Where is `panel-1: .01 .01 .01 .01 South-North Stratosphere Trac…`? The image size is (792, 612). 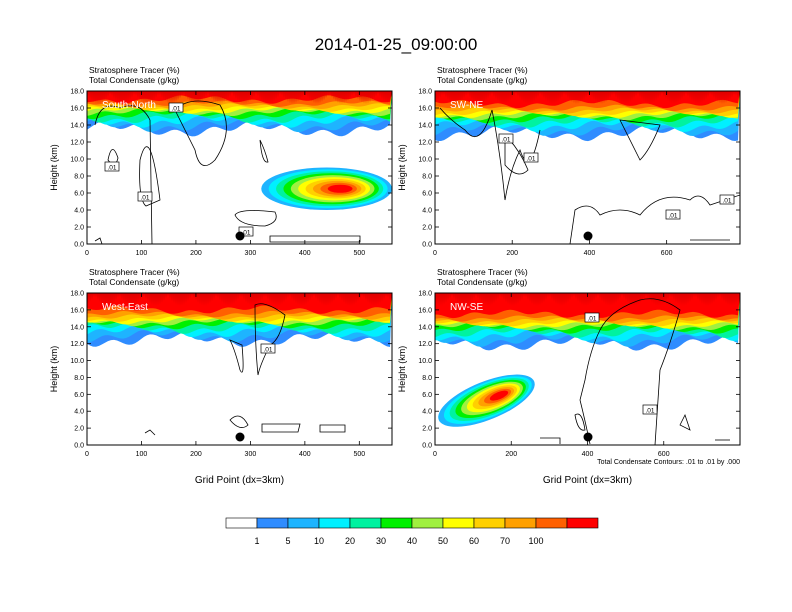
panel-1: .01 .01 .01 .01 South-North Stratosphere Trac… is located at coordinates (221, 161).